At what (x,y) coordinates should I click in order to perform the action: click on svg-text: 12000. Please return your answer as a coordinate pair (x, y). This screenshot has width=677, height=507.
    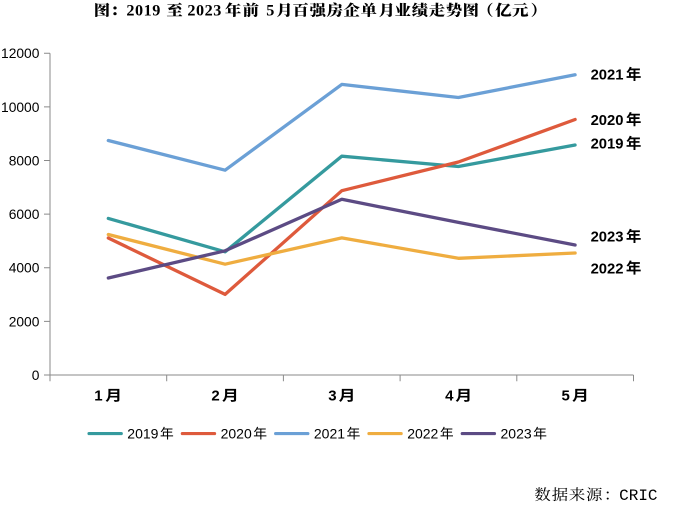
    Looking at the image, I should click on (20, 53).